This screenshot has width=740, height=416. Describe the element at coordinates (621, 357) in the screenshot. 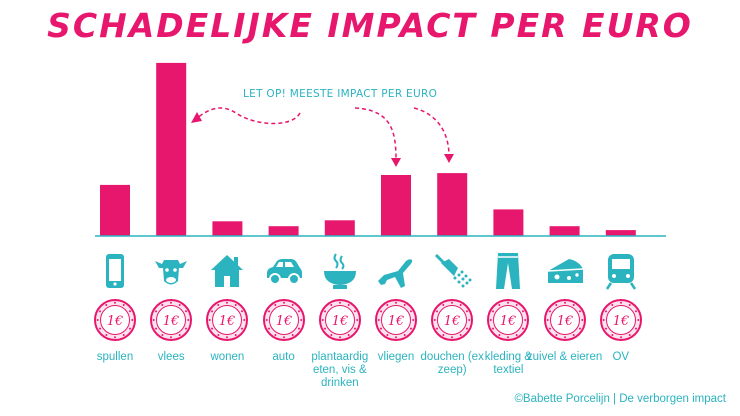

I see `category-label: OV` at that location.